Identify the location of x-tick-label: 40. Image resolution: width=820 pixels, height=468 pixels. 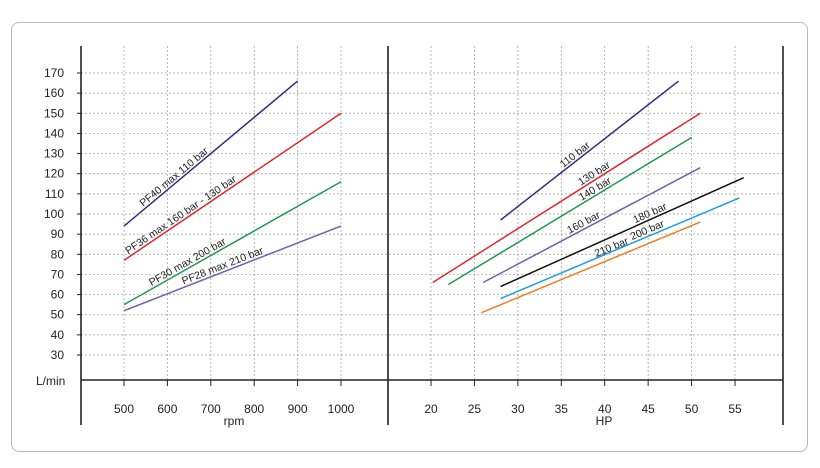
(605, 409).